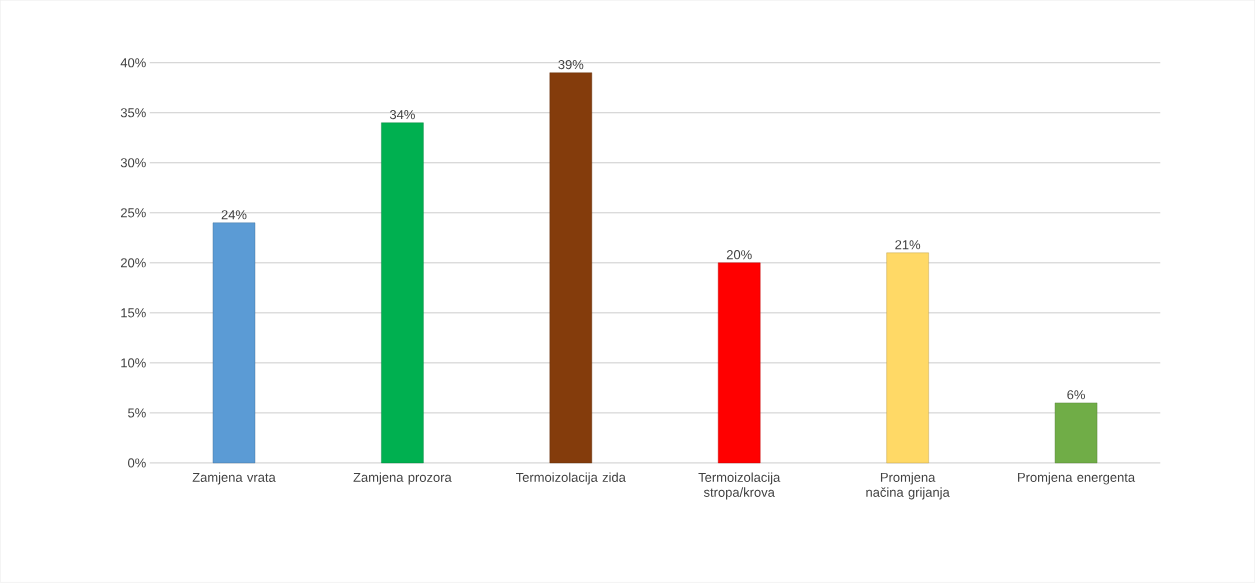 This screenshot has width=1255, height=583. What do you see at coordinates (133, 263) in the screenshot?
I see `y-tick-label: 20%` at bounding box center [133, 263].